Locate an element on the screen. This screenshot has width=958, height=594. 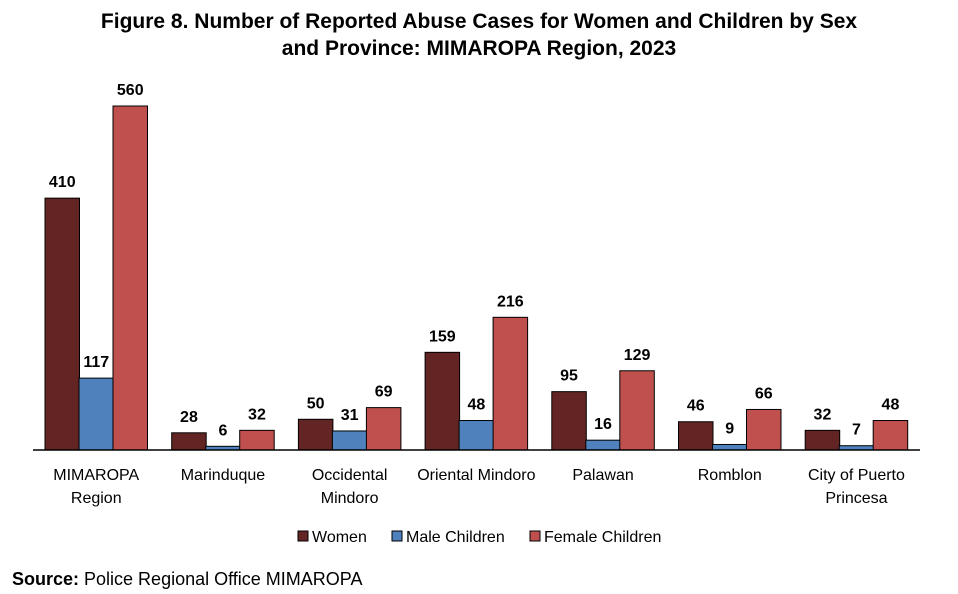
category-label: Palawan is located at coordinates (602, 475).